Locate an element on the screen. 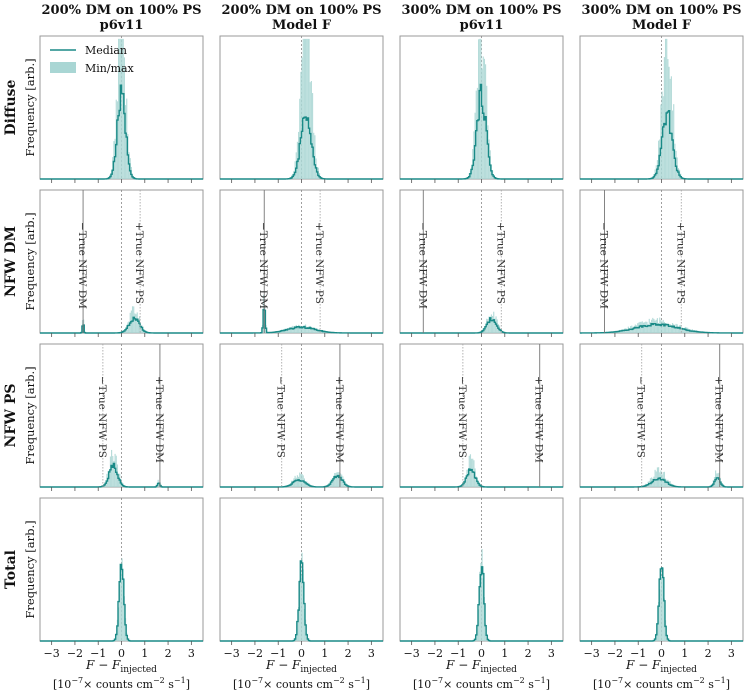 The width and height of the screenshot is (748, 695). x-tick-label: −3 is located at coordinates (412, 653).